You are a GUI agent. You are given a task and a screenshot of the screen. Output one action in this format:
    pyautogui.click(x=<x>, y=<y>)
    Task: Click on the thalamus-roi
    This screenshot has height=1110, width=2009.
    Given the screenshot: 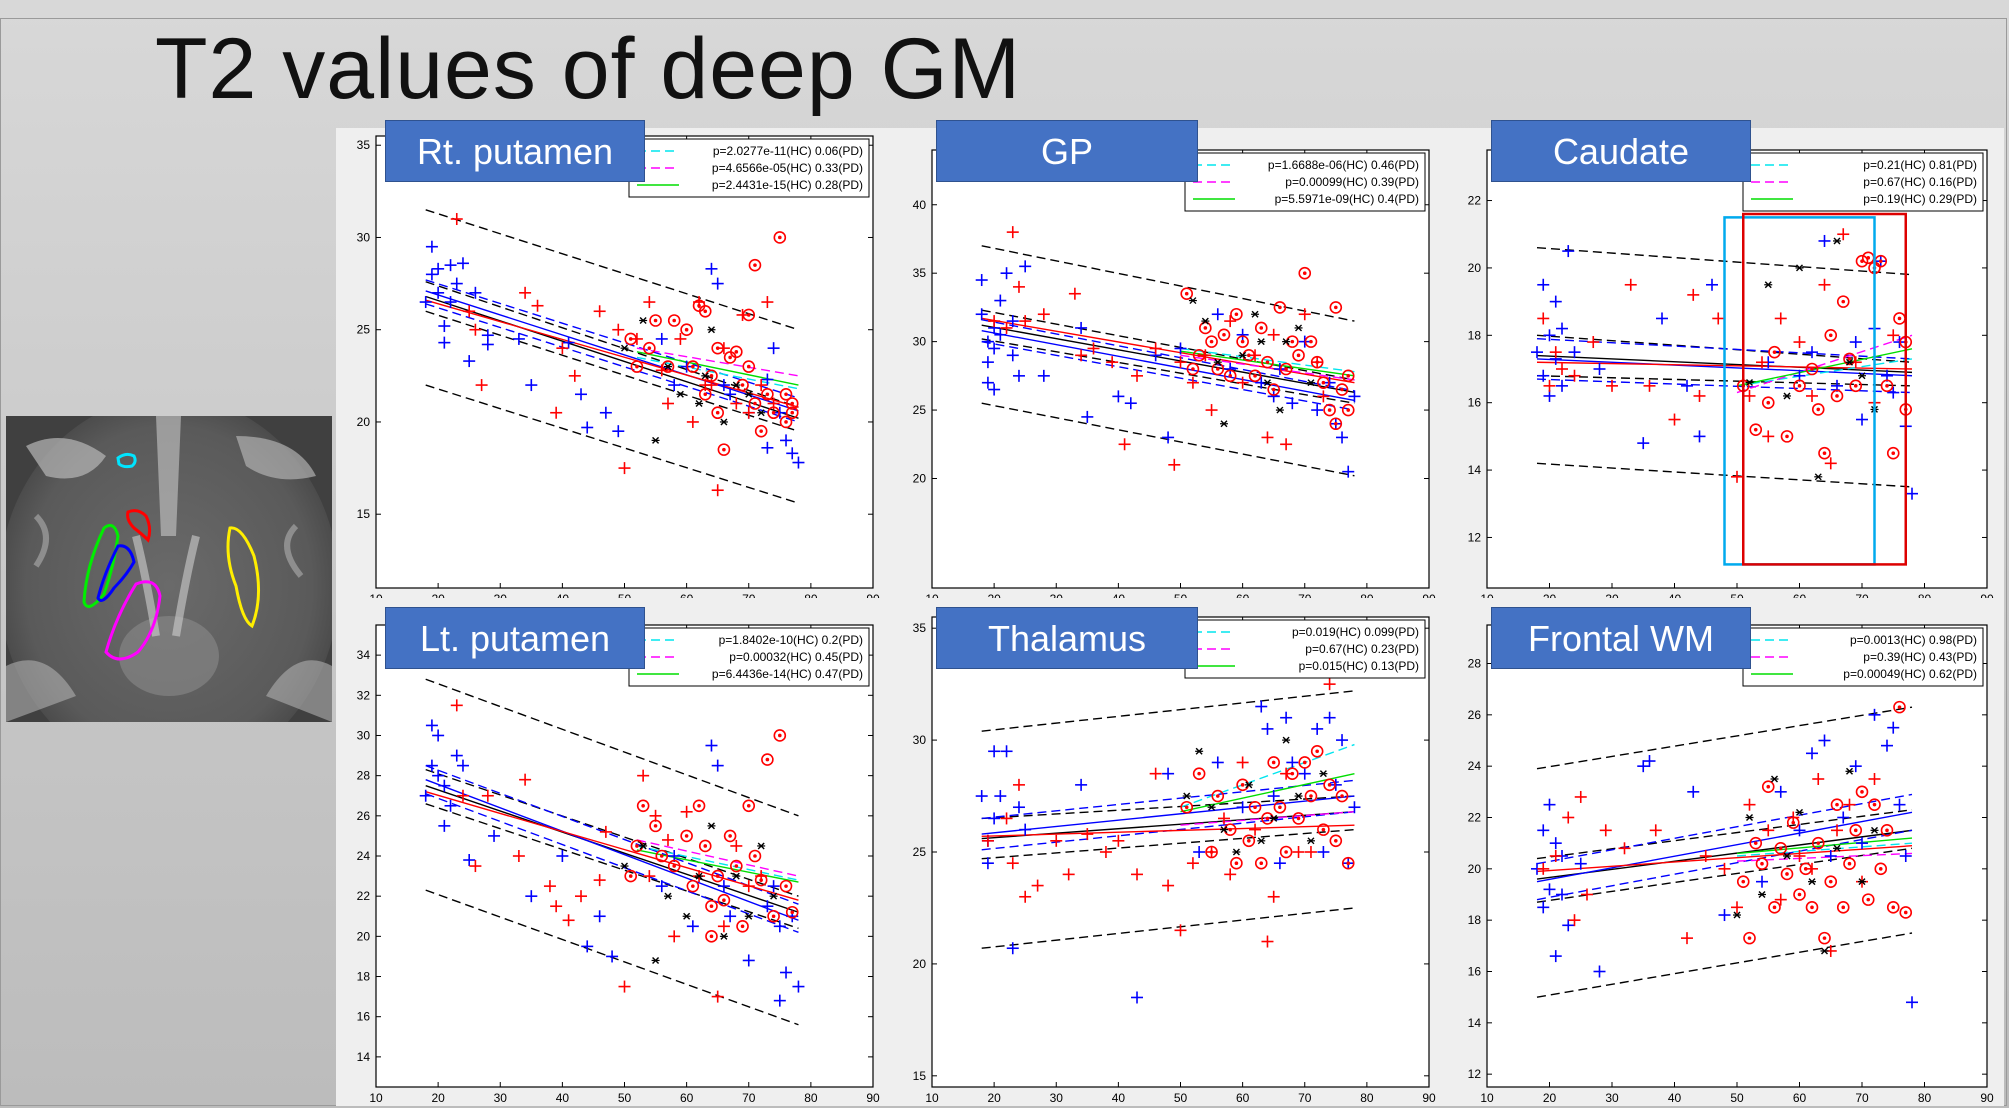 What is the action you would take?
    pyautogui.click(x=133, y=620)
    